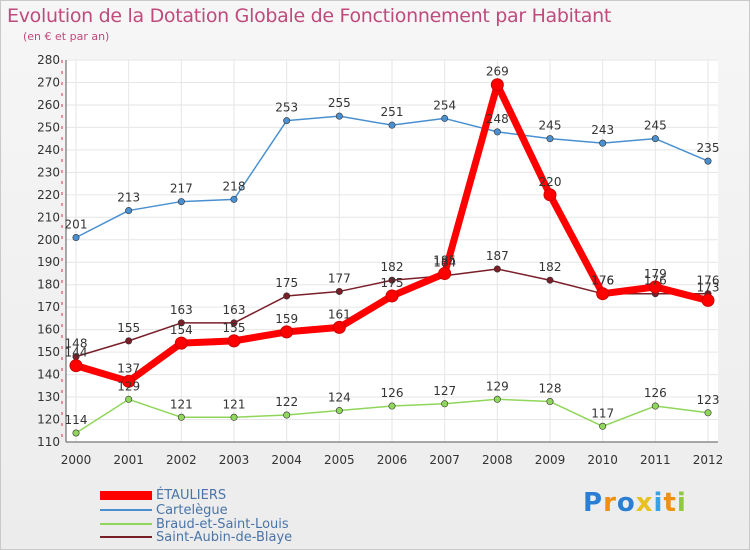 This screenshot has width=750, height=550. I want to click on y-tick-label: 120, so click(48, 420).